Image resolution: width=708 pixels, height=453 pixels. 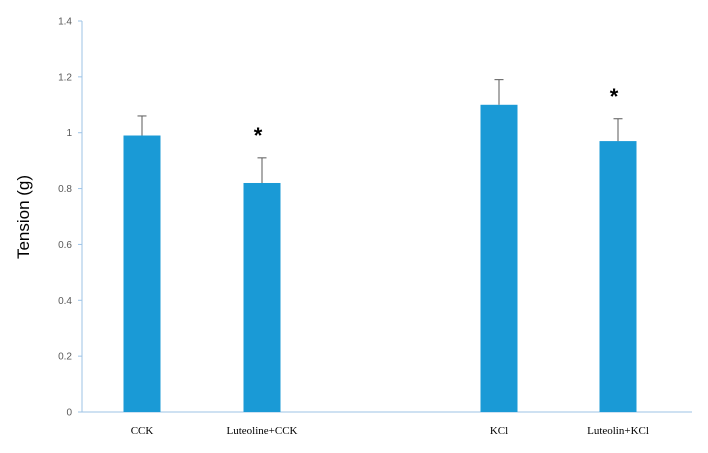 I want to click on y-tick-label: 0, so click(x=69, y=413).